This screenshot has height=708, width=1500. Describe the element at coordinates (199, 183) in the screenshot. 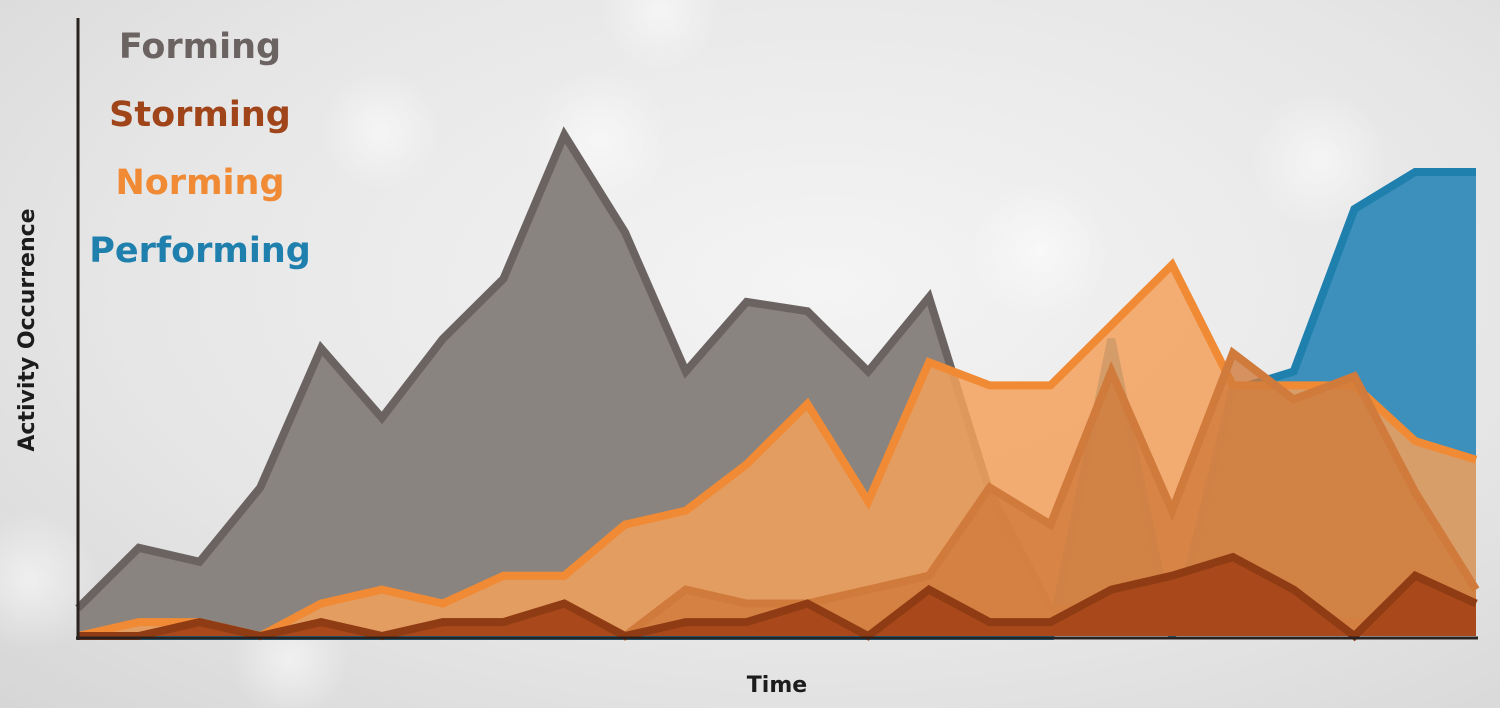

I see `legend-item-norming: Norming` at that location.